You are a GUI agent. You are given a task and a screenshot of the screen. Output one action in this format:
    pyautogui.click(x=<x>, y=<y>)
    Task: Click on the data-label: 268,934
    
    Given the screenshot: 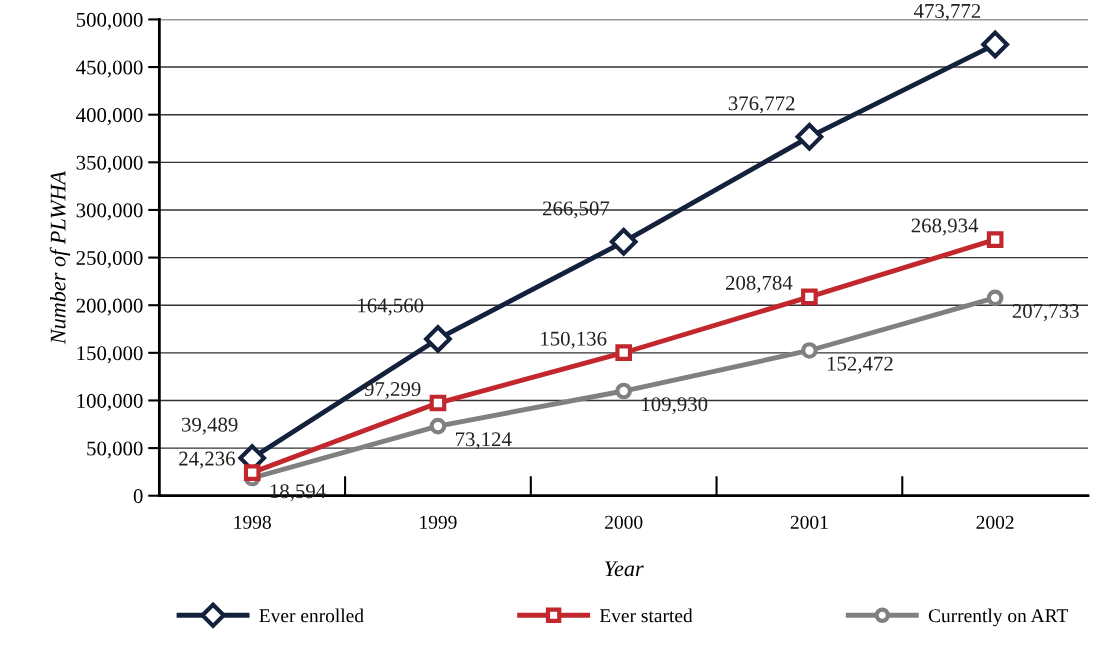 What is the action you would take?
    pyautogui.click(x=945, y=227)
    